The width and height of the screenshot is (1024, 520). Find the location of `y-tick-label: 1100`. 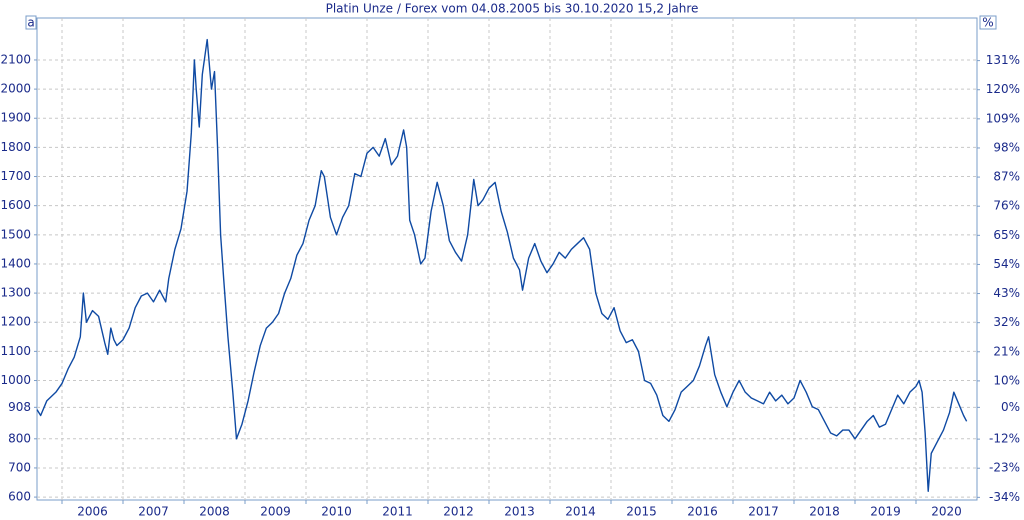

y-tick-label: 1100 is located at coordinates (15, 351).